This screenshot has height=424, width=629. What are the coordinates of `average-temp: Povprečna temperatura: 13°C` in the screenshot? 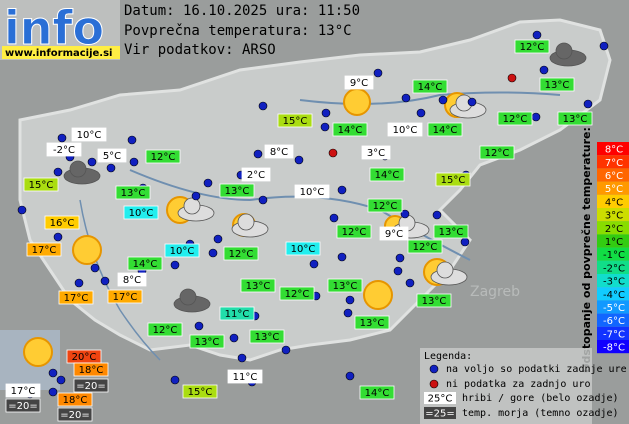 It's located at (238, 31).